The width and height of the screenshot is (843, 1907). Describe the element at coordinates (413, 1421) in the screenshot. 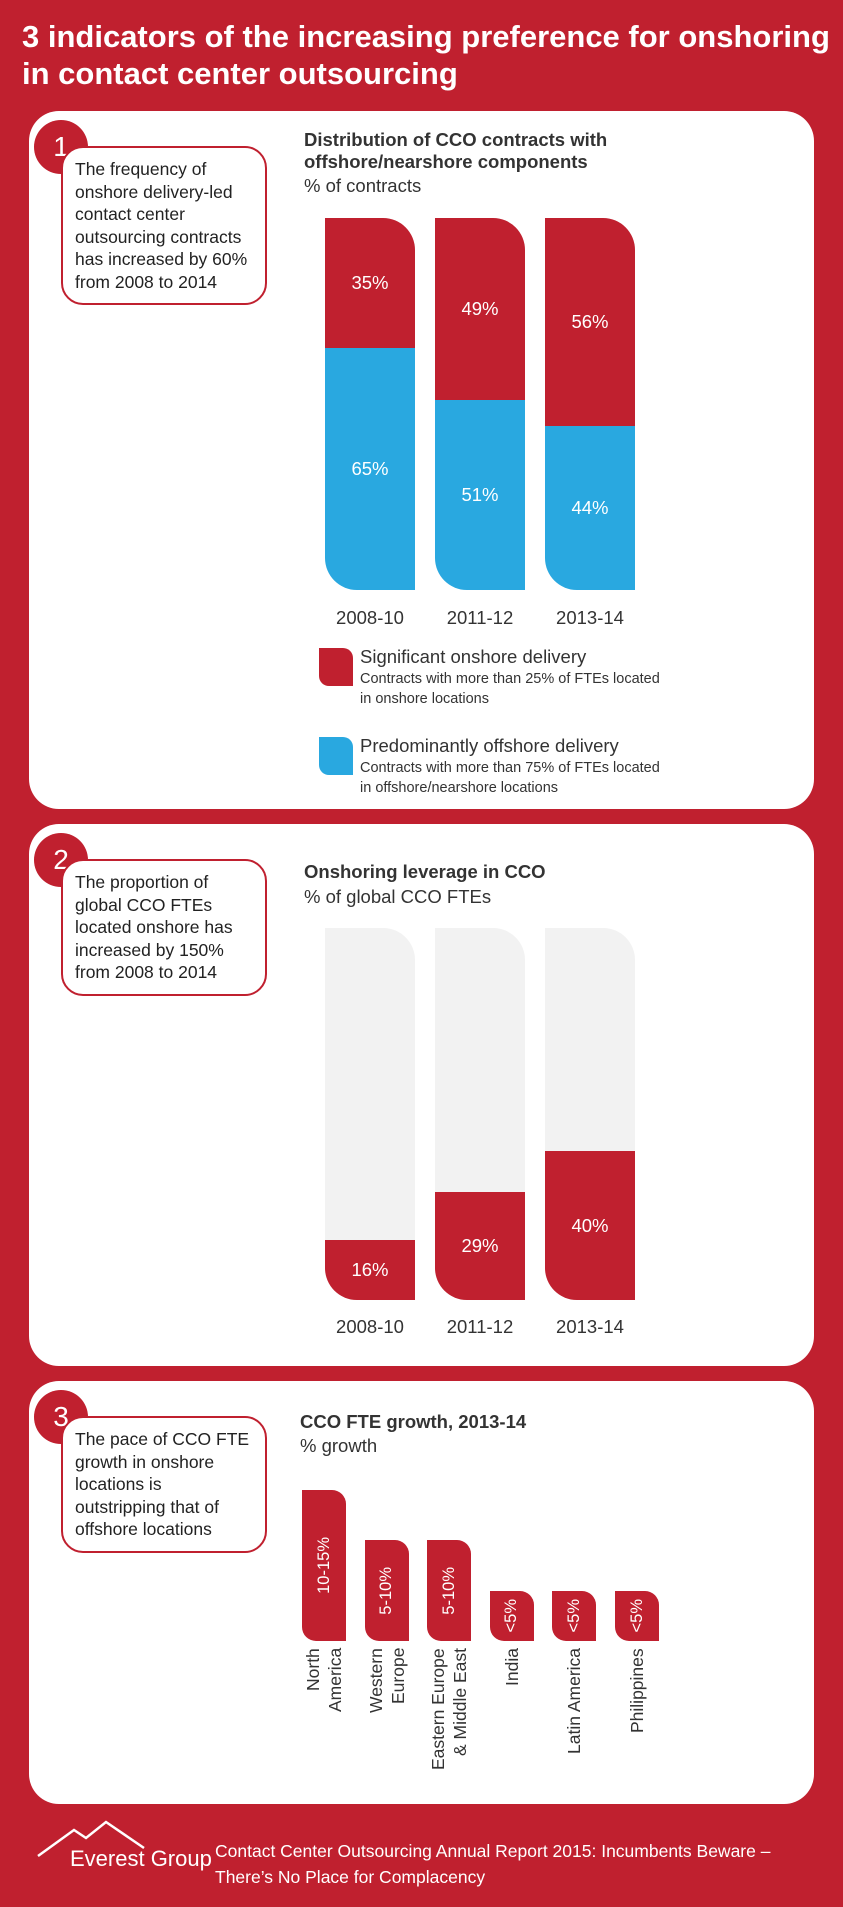

I see `chart-title: CCO FTE growth, 2013-14` at that location.